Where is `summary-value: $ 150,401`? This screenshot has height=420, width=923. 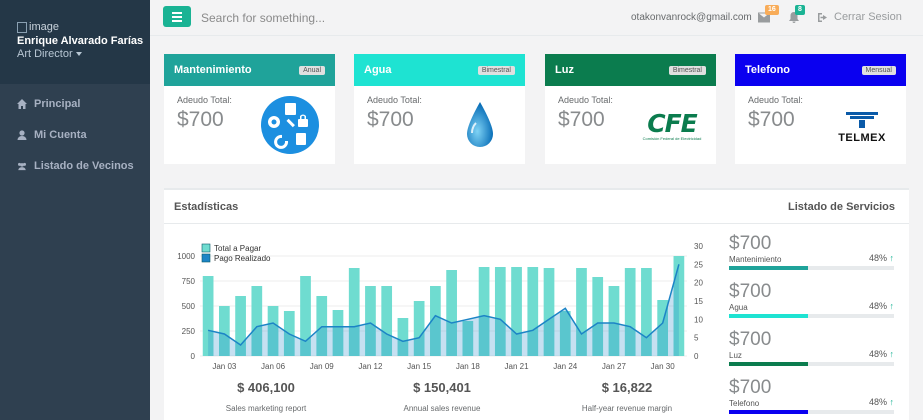 summary-value: $ 150,401 is located at coordinates (442, 387).